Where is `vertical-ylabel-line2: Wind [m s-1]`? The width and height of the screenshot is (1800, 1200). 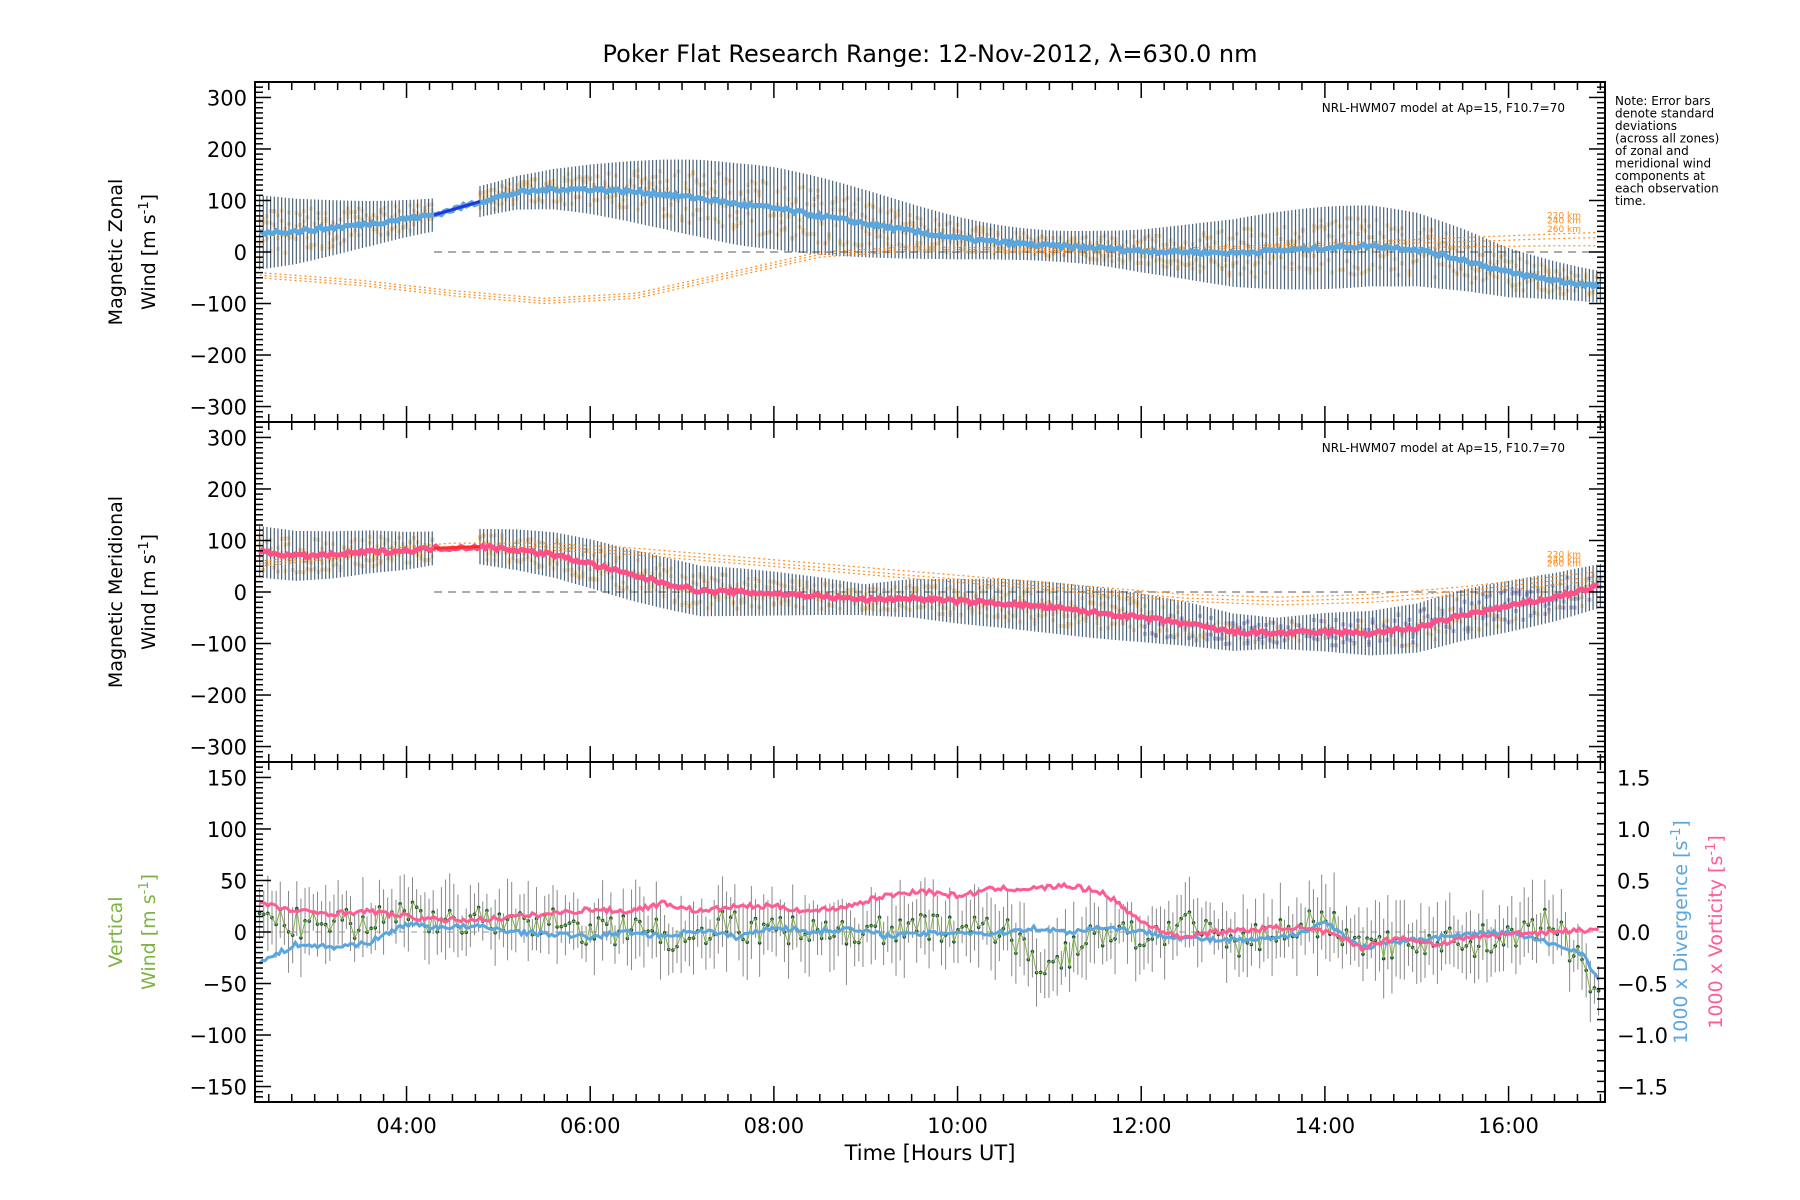
vertical-ylabel-line2: Wind [m s-1] is located at coordinates (148, 932).